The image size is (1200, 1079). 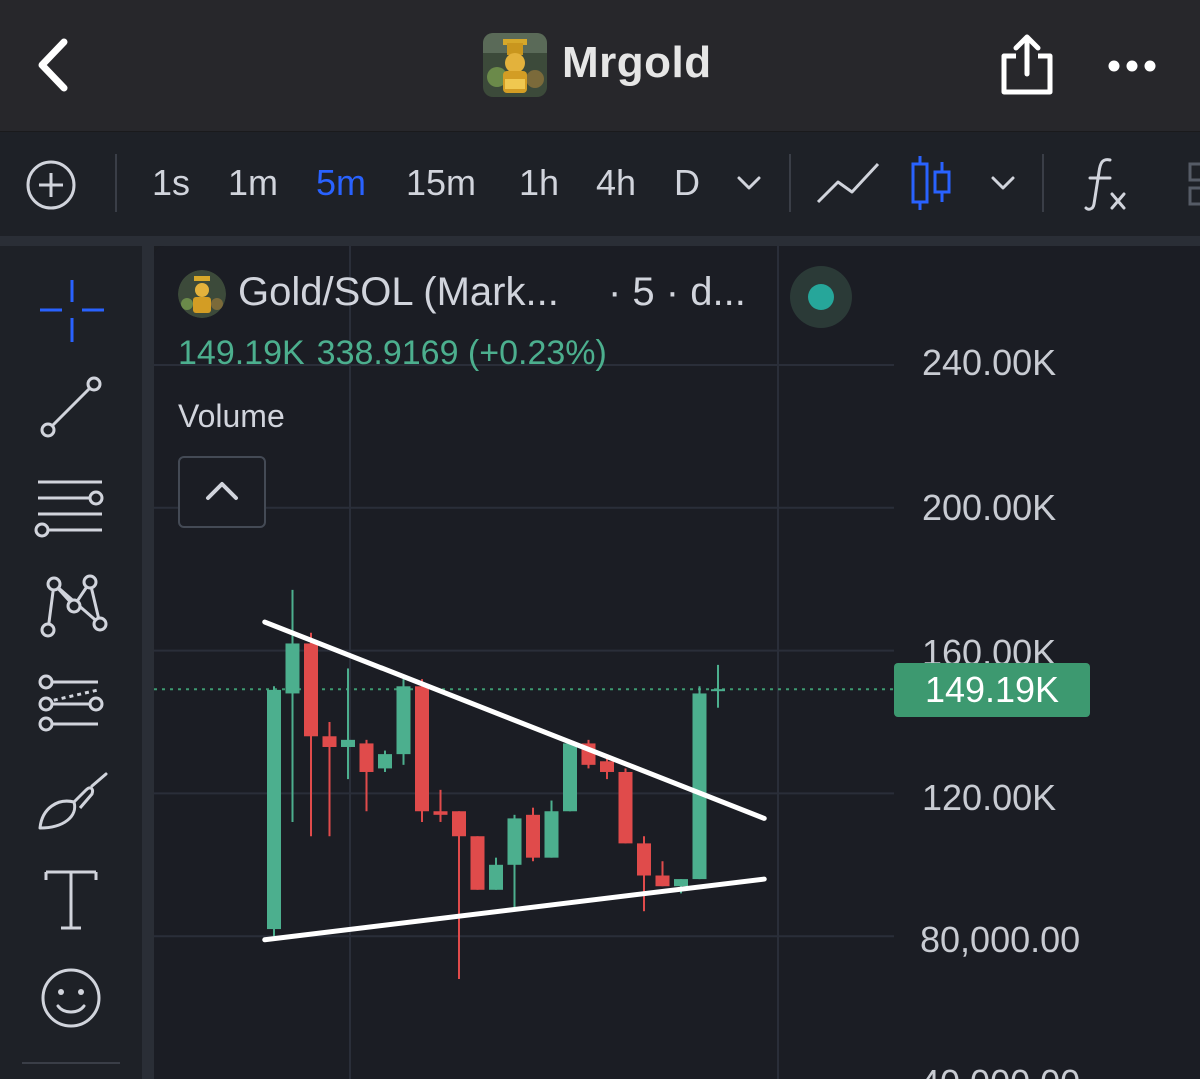 I want to click on more-options-icon, so click(x=1132, y=66).